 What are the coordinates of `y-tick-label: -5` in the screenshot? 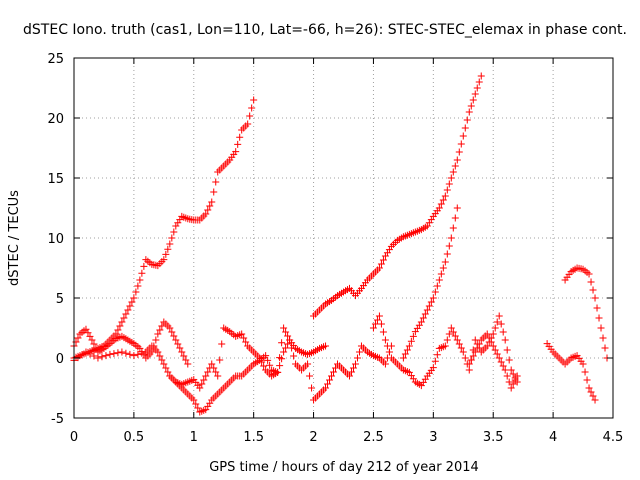 It's located at (57, 419).